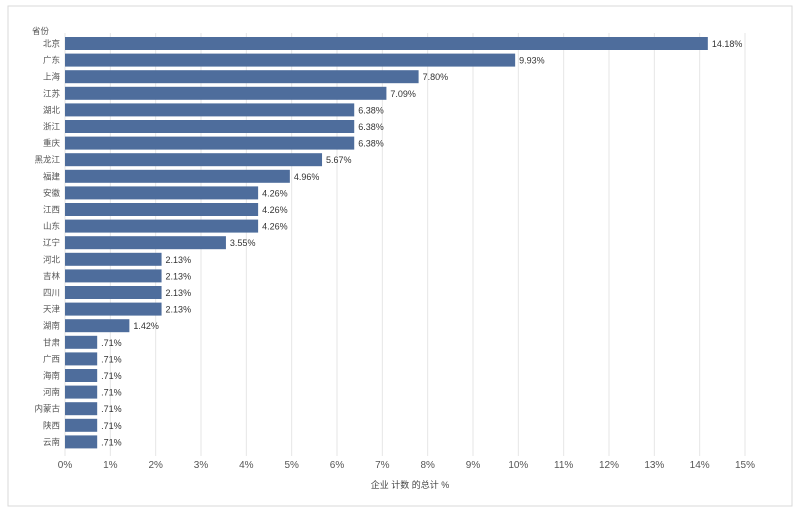 The image size is (800, 517). Describe the element at coordinates (518, 465) in the screenshot. I see `x-tick-label: 10%` at that location.